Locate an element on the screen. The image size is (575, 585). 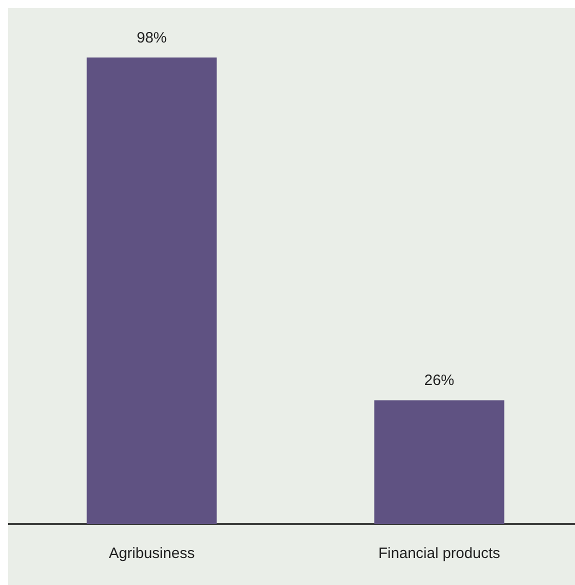
data-label: 26% is located at coordinates (439, 381).